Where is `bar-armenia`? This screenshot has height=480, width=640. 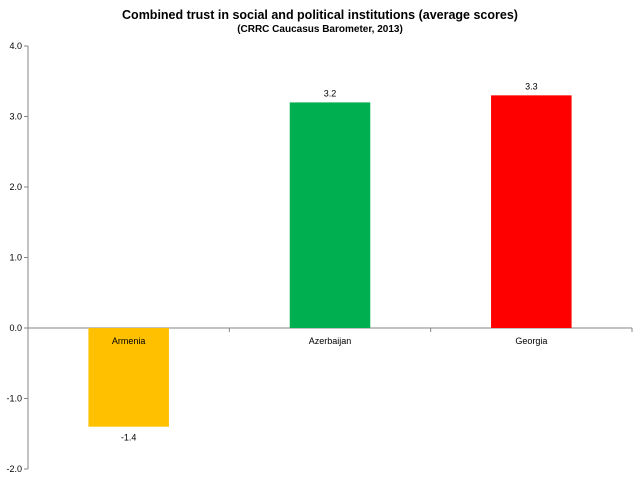
bar-armenia is located at coordinates (128, 377).